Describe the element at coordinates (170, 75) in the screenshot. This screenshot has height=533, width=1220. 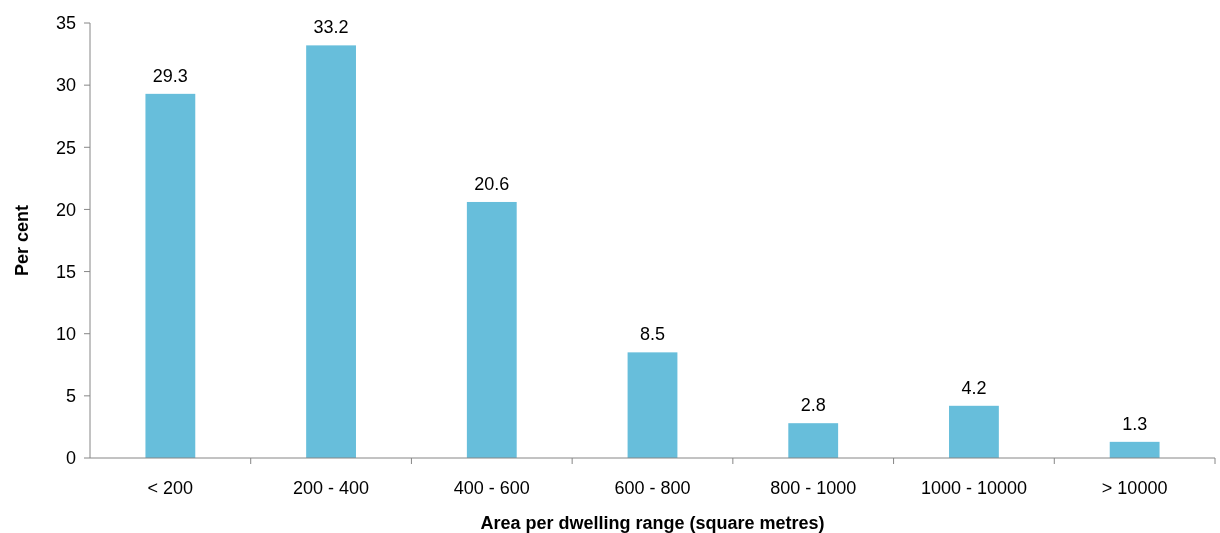
I see `data-label: 29.3` at that location.